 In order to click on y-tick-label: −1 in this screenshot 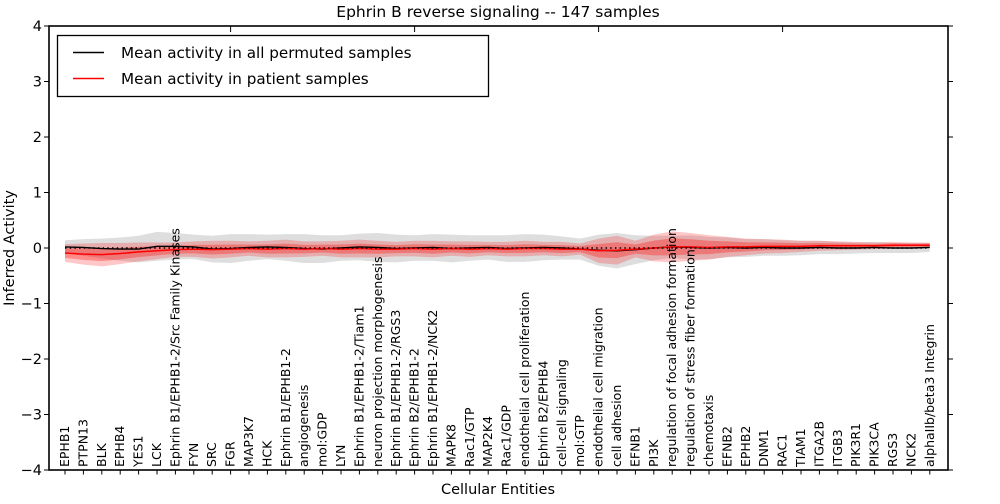, I will do `click(31, 305)`.